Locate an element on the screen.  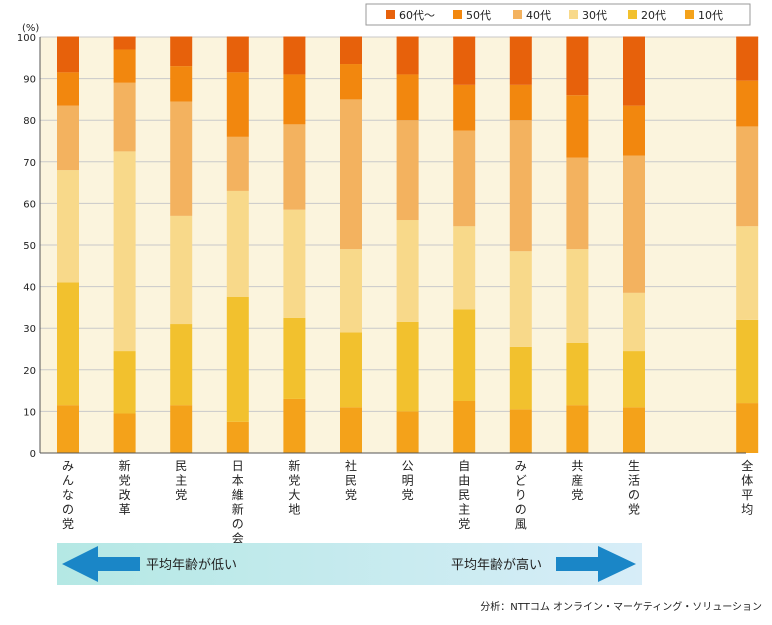
legend-box is located at coordinates (558, 14).